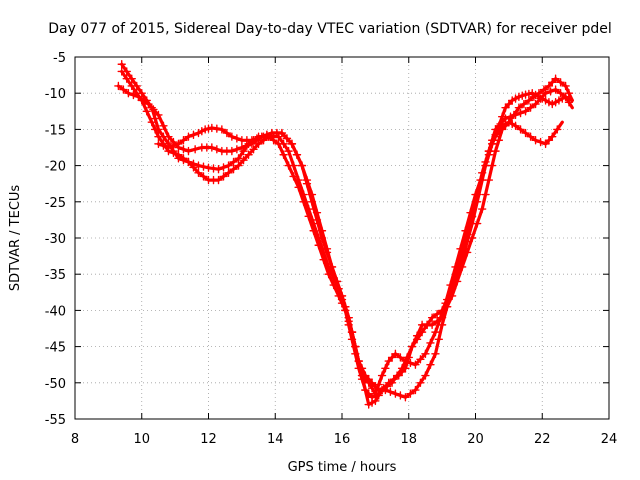 The width and height of the screenshot is (640, 480). What do you see at coordinates (609, 439) in the screenshot?
I see `x-tick-label: 24` at bounding box center [609, 439].